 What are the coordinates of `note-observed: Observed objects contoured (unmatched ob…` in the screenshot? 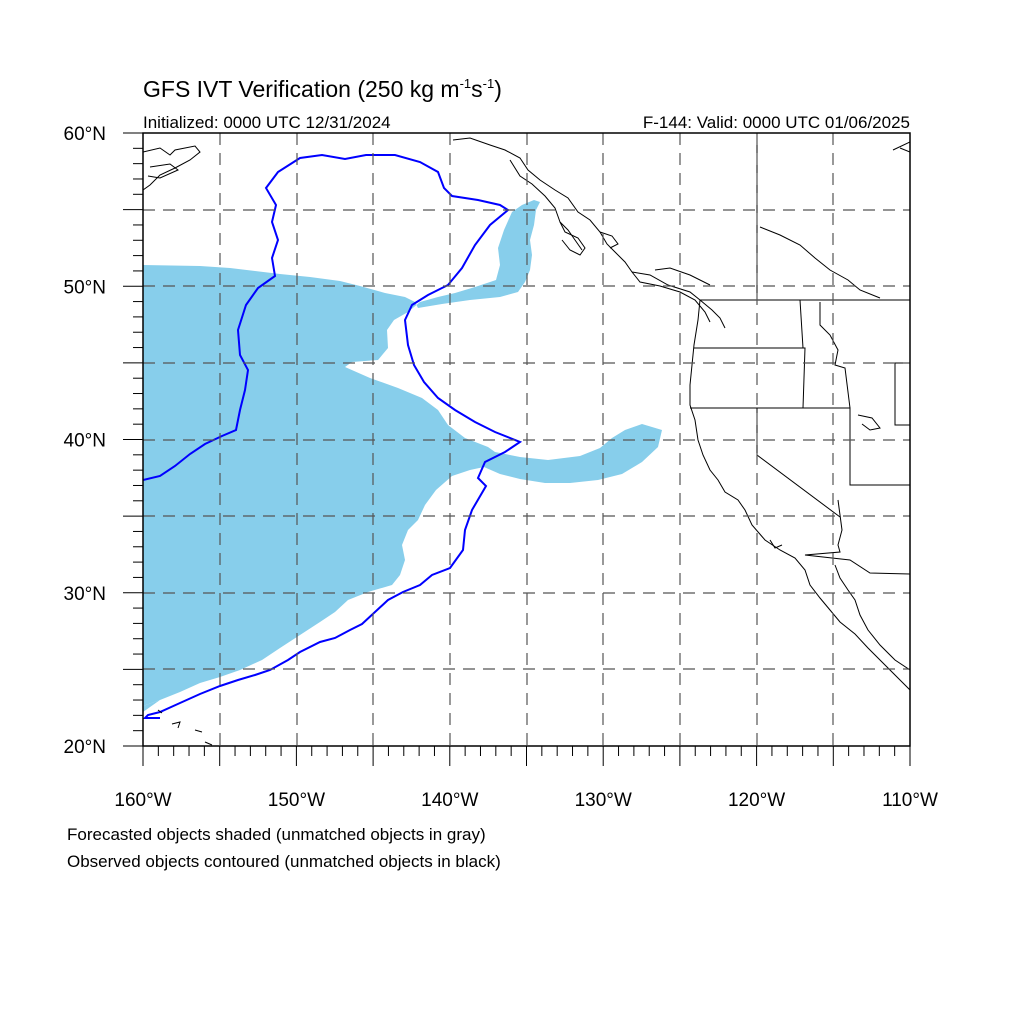 It's located at (284, 861).